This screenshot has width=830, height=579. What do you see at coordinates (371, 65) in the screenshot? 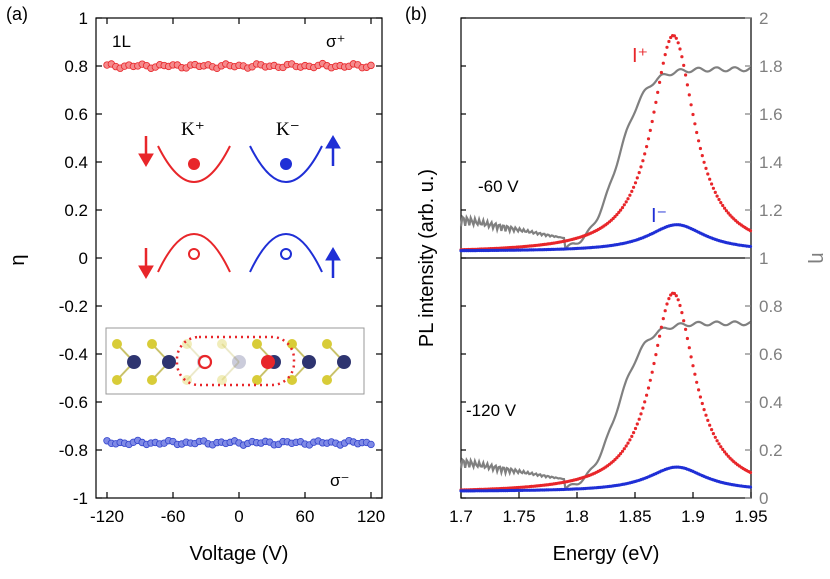
I see `sigma-plus-point` at bounding box center [371, 65].